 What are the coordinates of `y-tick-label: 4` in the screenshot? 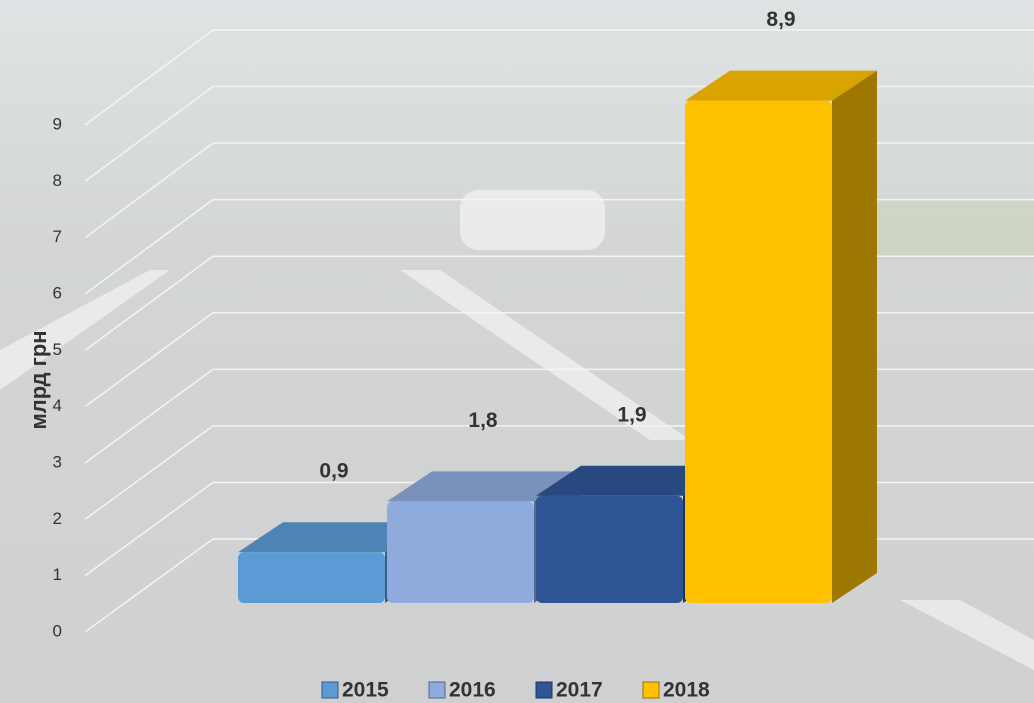 It's located at (57, 405).